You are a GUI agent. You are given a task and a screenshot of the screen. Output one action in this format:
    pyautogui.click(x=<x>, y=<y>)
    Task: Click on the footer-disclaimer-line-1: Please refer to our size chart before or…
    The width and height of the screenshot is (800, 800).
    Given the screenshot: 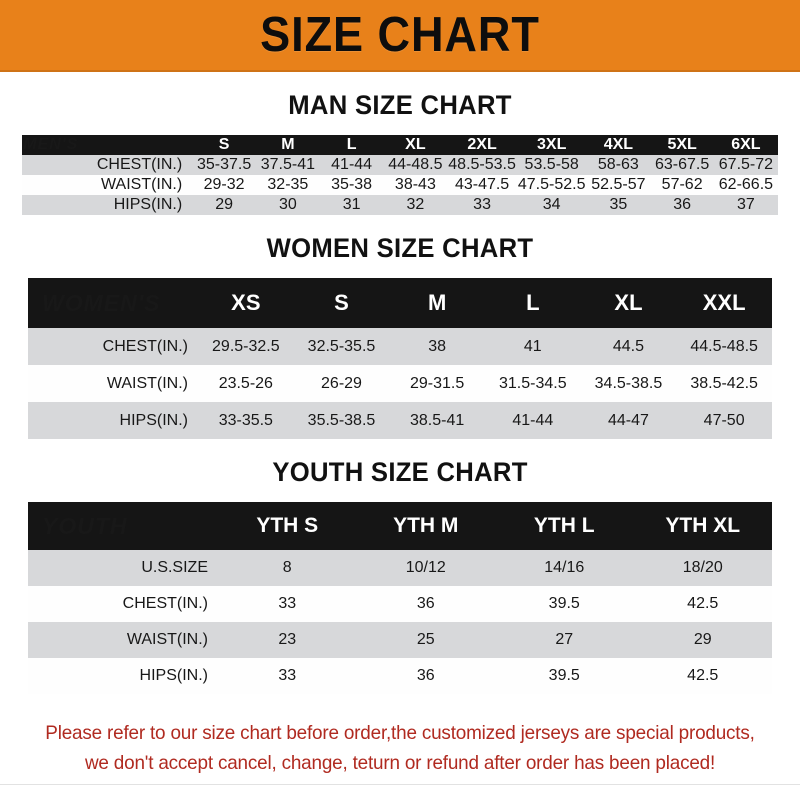 What is the action you would take?
    pyautogui.click(x=400, y=733)
    